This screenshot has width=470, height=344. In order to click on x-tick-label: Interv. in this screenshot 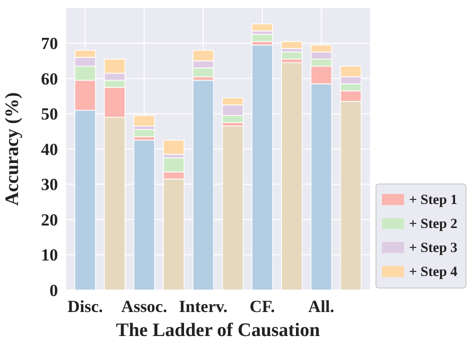, I will do `click(203, 306)`.